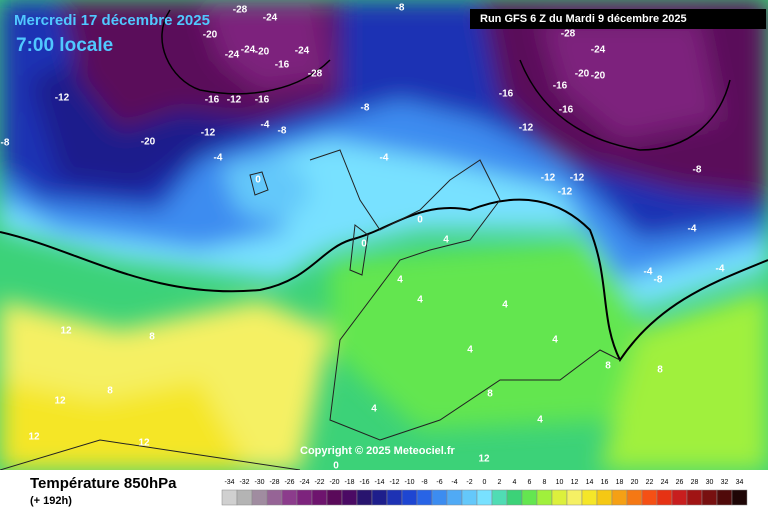  Describe the element at coordinates (379, 482) in the screenshot. I see `legend-label: -14` at that location.